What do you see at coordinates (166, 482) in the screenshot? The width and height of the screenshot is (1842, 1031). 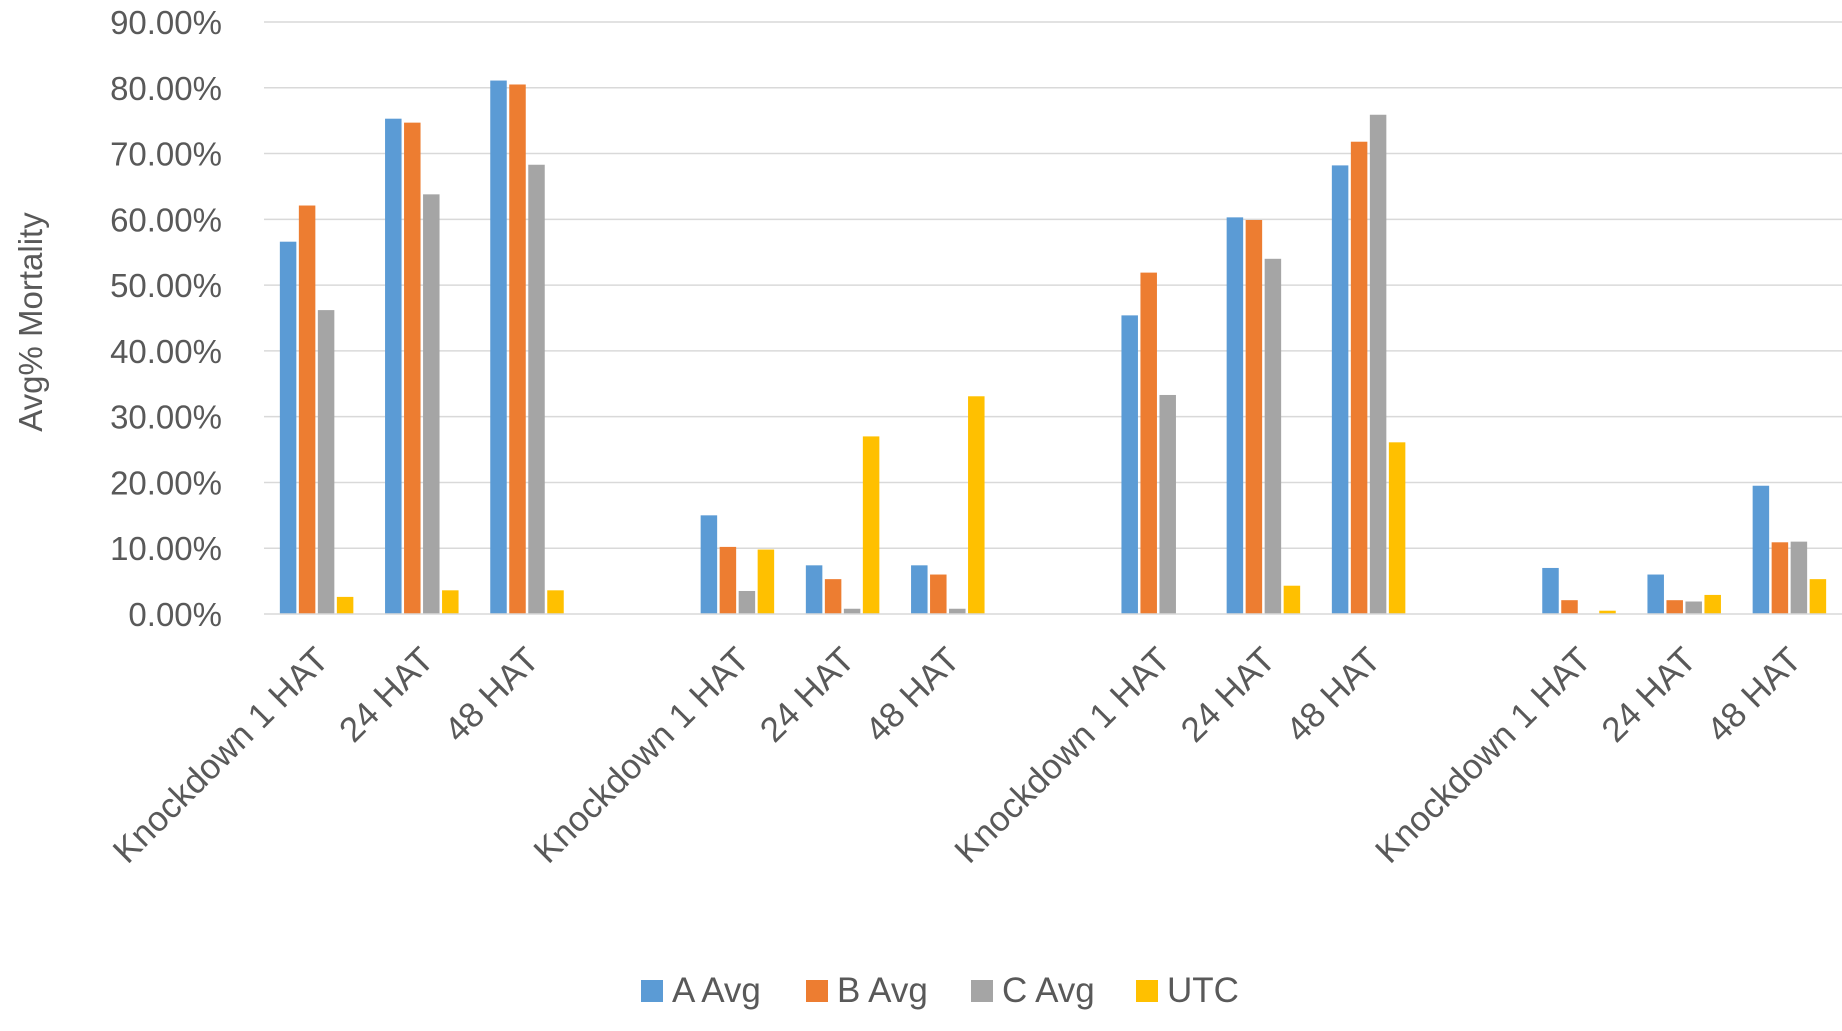 I see `y-tick-label: 20.00%` at bounding box center [166, 482].